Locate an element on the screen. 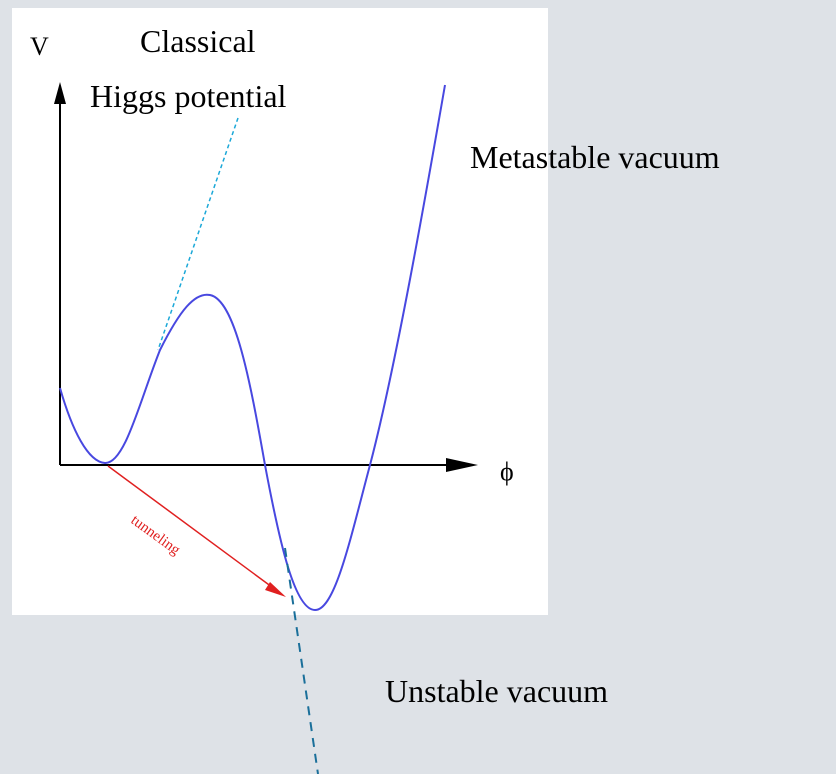 The width and height of the screenshot is (836, 774). pointer-unstable is located at coordinates (301, 660).